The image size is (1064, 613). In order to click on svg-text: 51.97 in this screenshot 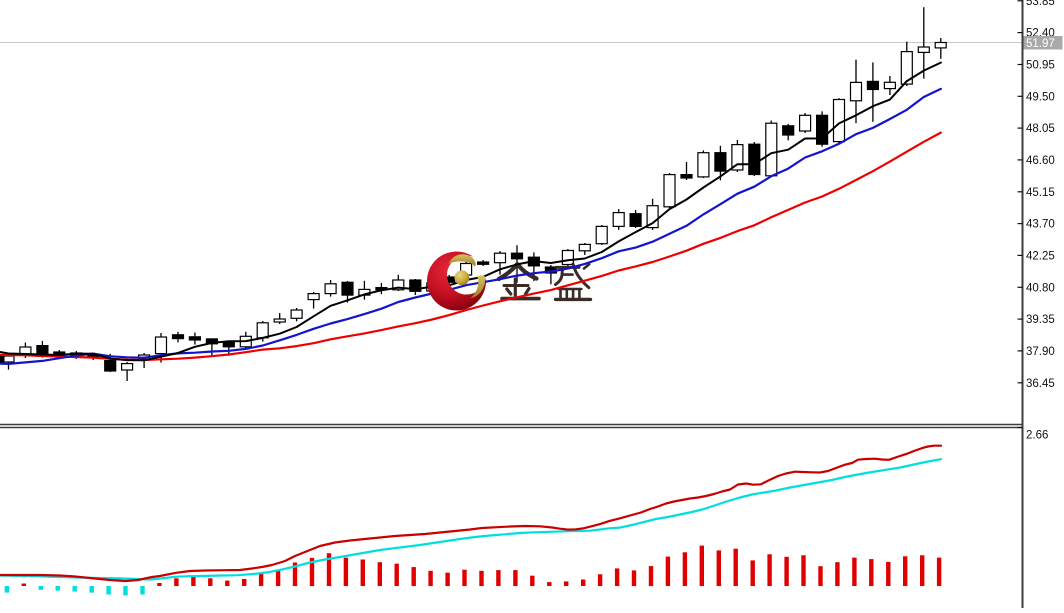, I will do `click(1040, 44)`.